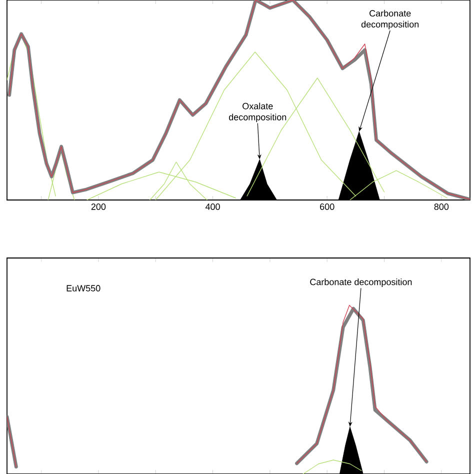 This screenshot has height=474, width=474. Describe the element at coordinates (257, 112) in the screenshot. I see `annotation: Oxalate decomposition` at that location.